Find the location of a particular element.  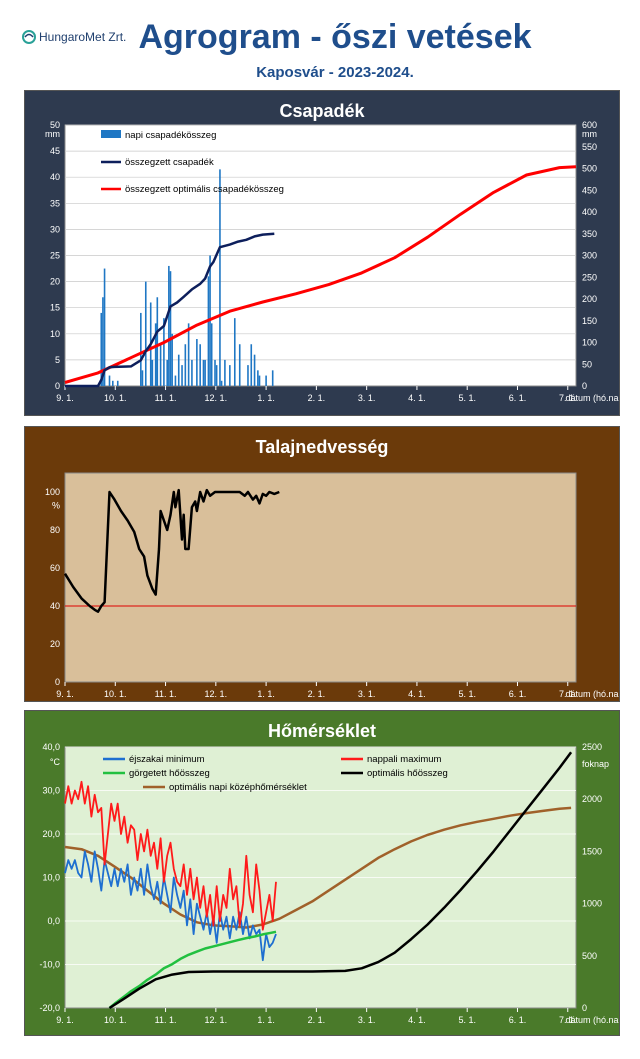

page-title: Agrogram - őszi vetések is located at coordinates (335, 37).